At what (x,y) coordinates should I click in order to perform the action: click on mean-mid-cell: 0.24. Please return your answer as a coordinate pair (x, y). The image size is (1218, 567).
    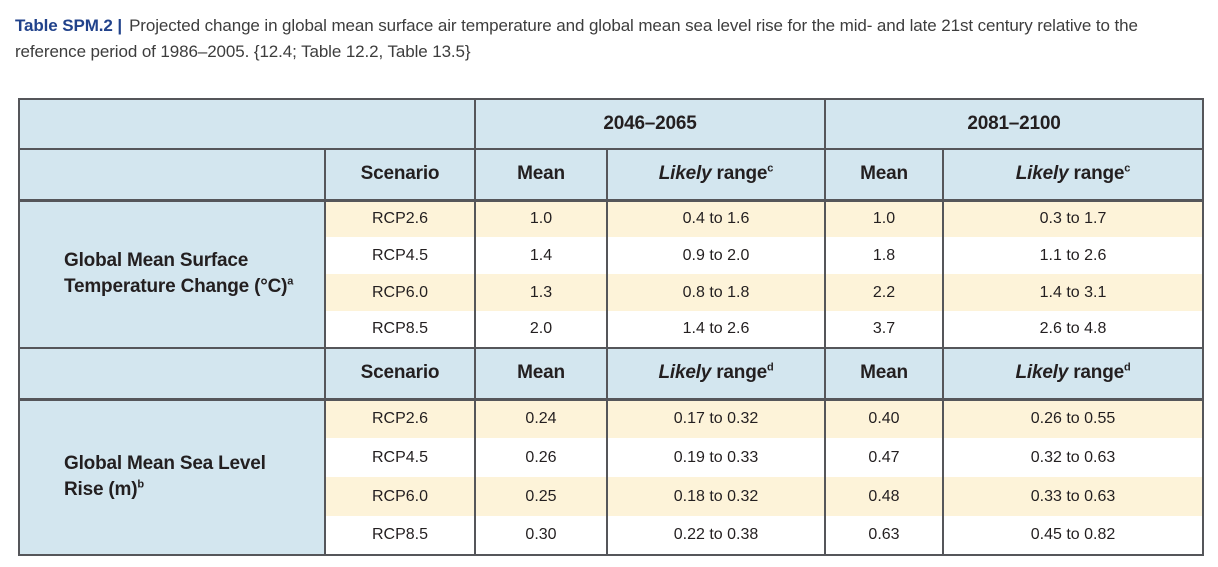
    Looking at the image, I should click on (540, 418).